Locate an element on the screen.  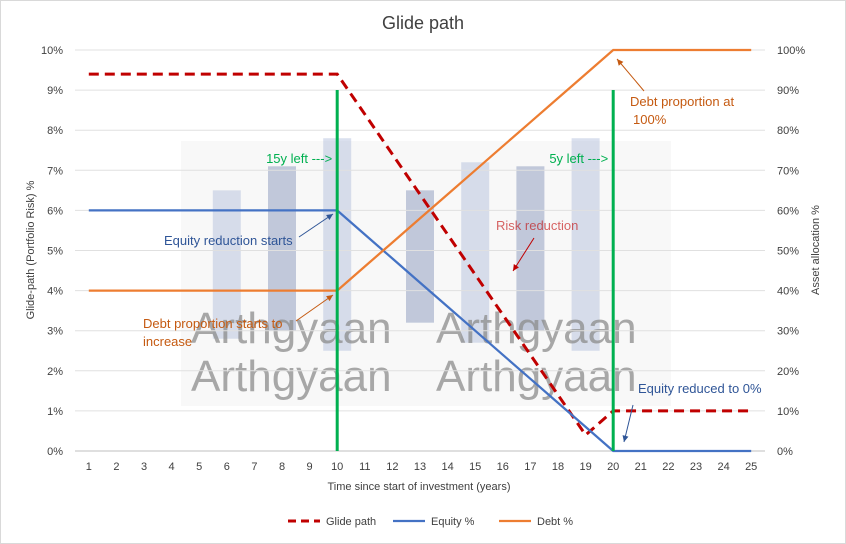
y-right-tick-label: 50% is located at coordinates (788, 252).